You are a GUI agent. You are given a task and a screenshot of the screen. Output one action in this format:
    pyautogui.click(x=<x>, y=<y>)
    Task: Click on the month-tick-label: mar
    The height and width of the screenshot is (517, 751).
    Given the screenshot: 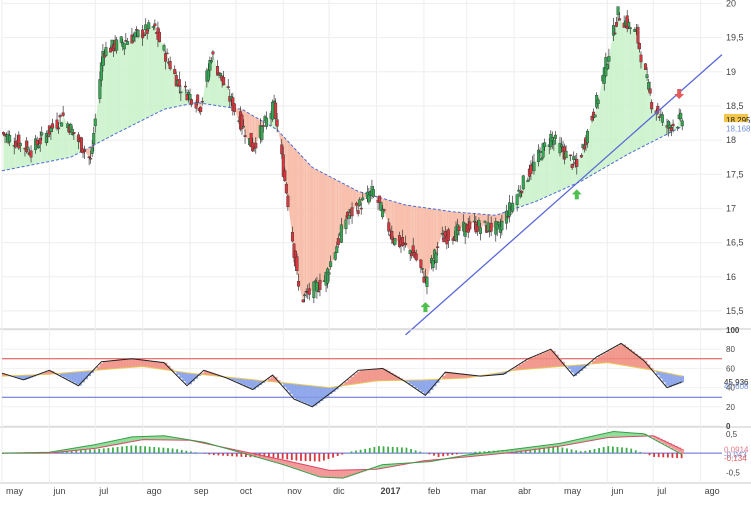 What is the action you would take?
    pyautogui.click(x=479, y=491)
    